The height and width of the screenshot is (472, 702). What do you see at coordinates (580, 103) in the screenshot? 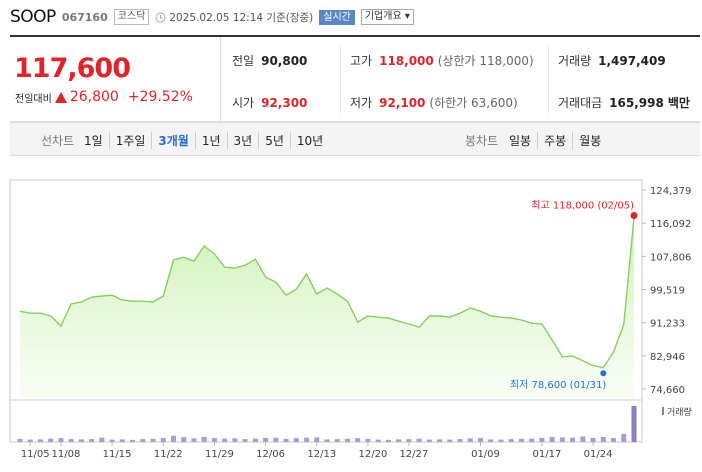
I see `quote-label: 거래대금` at bounding box center [580, 103].